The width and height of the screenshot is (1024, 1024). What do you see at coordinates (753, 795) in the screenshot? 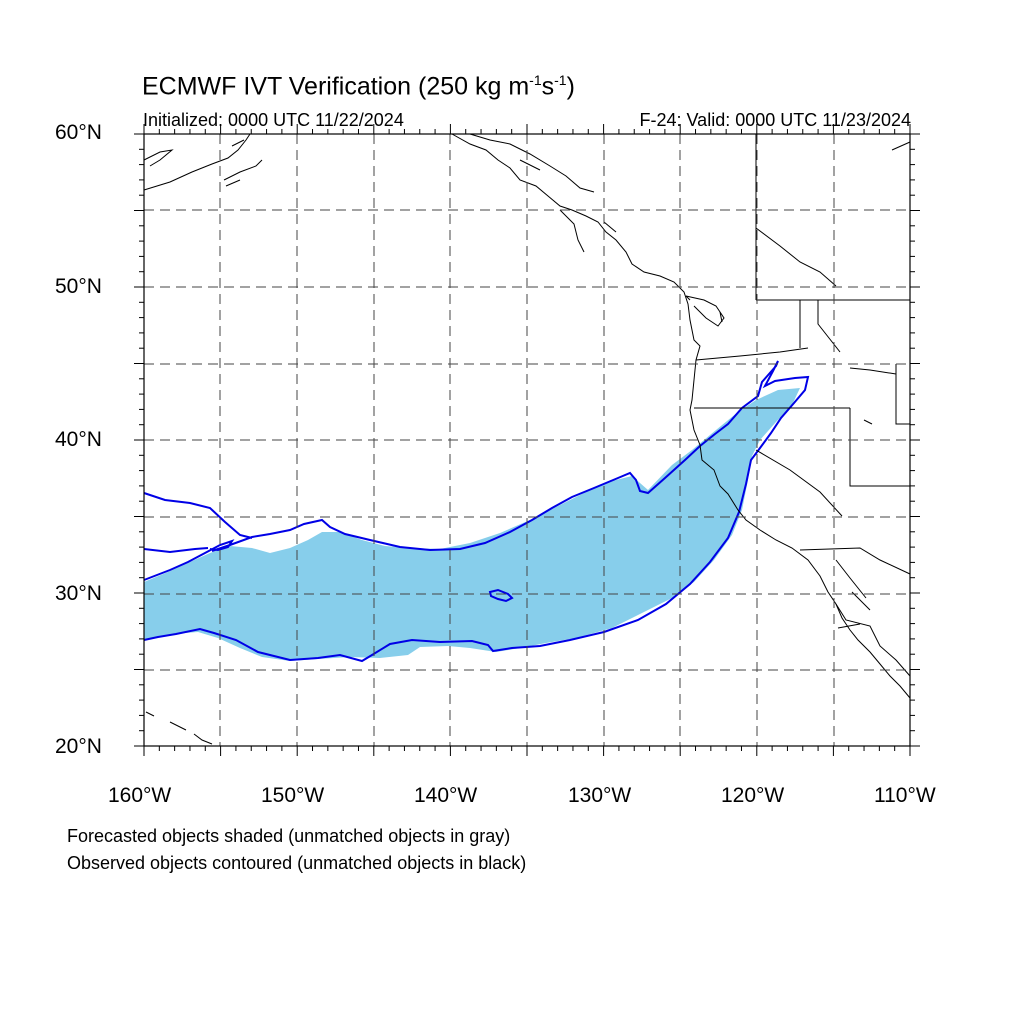
I see `lon-label-120w: 120°W` at bounding box center [753, 795].